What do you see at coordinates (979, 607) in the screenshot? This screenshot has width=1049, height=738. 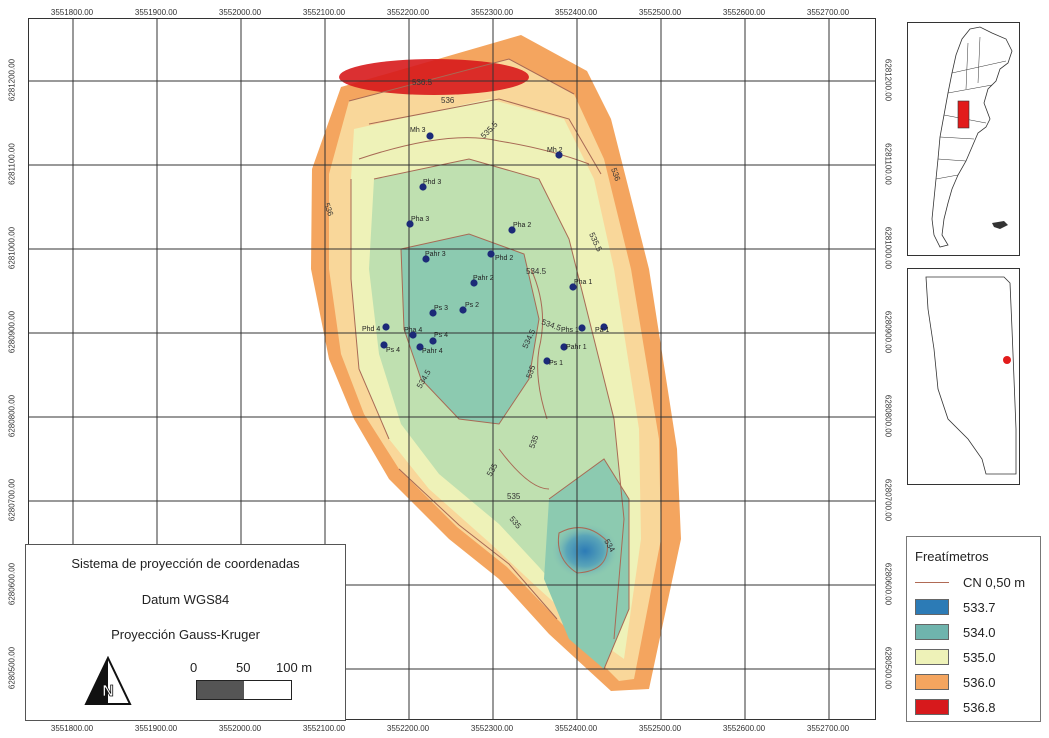 I see `legend-label: 533.7` at bounding box center [979, 607].